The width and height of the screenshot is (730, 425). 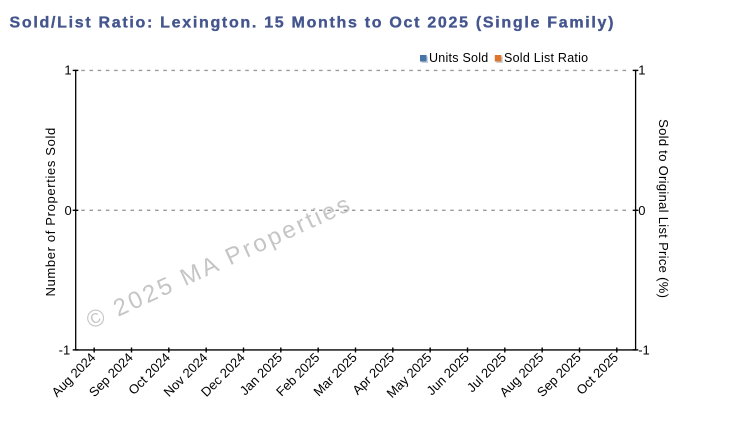 What do you see at coordinates (546, 58) in the screenshot?
I see `svg-text: Sold List Ratio` at bounding box center [546, 58].